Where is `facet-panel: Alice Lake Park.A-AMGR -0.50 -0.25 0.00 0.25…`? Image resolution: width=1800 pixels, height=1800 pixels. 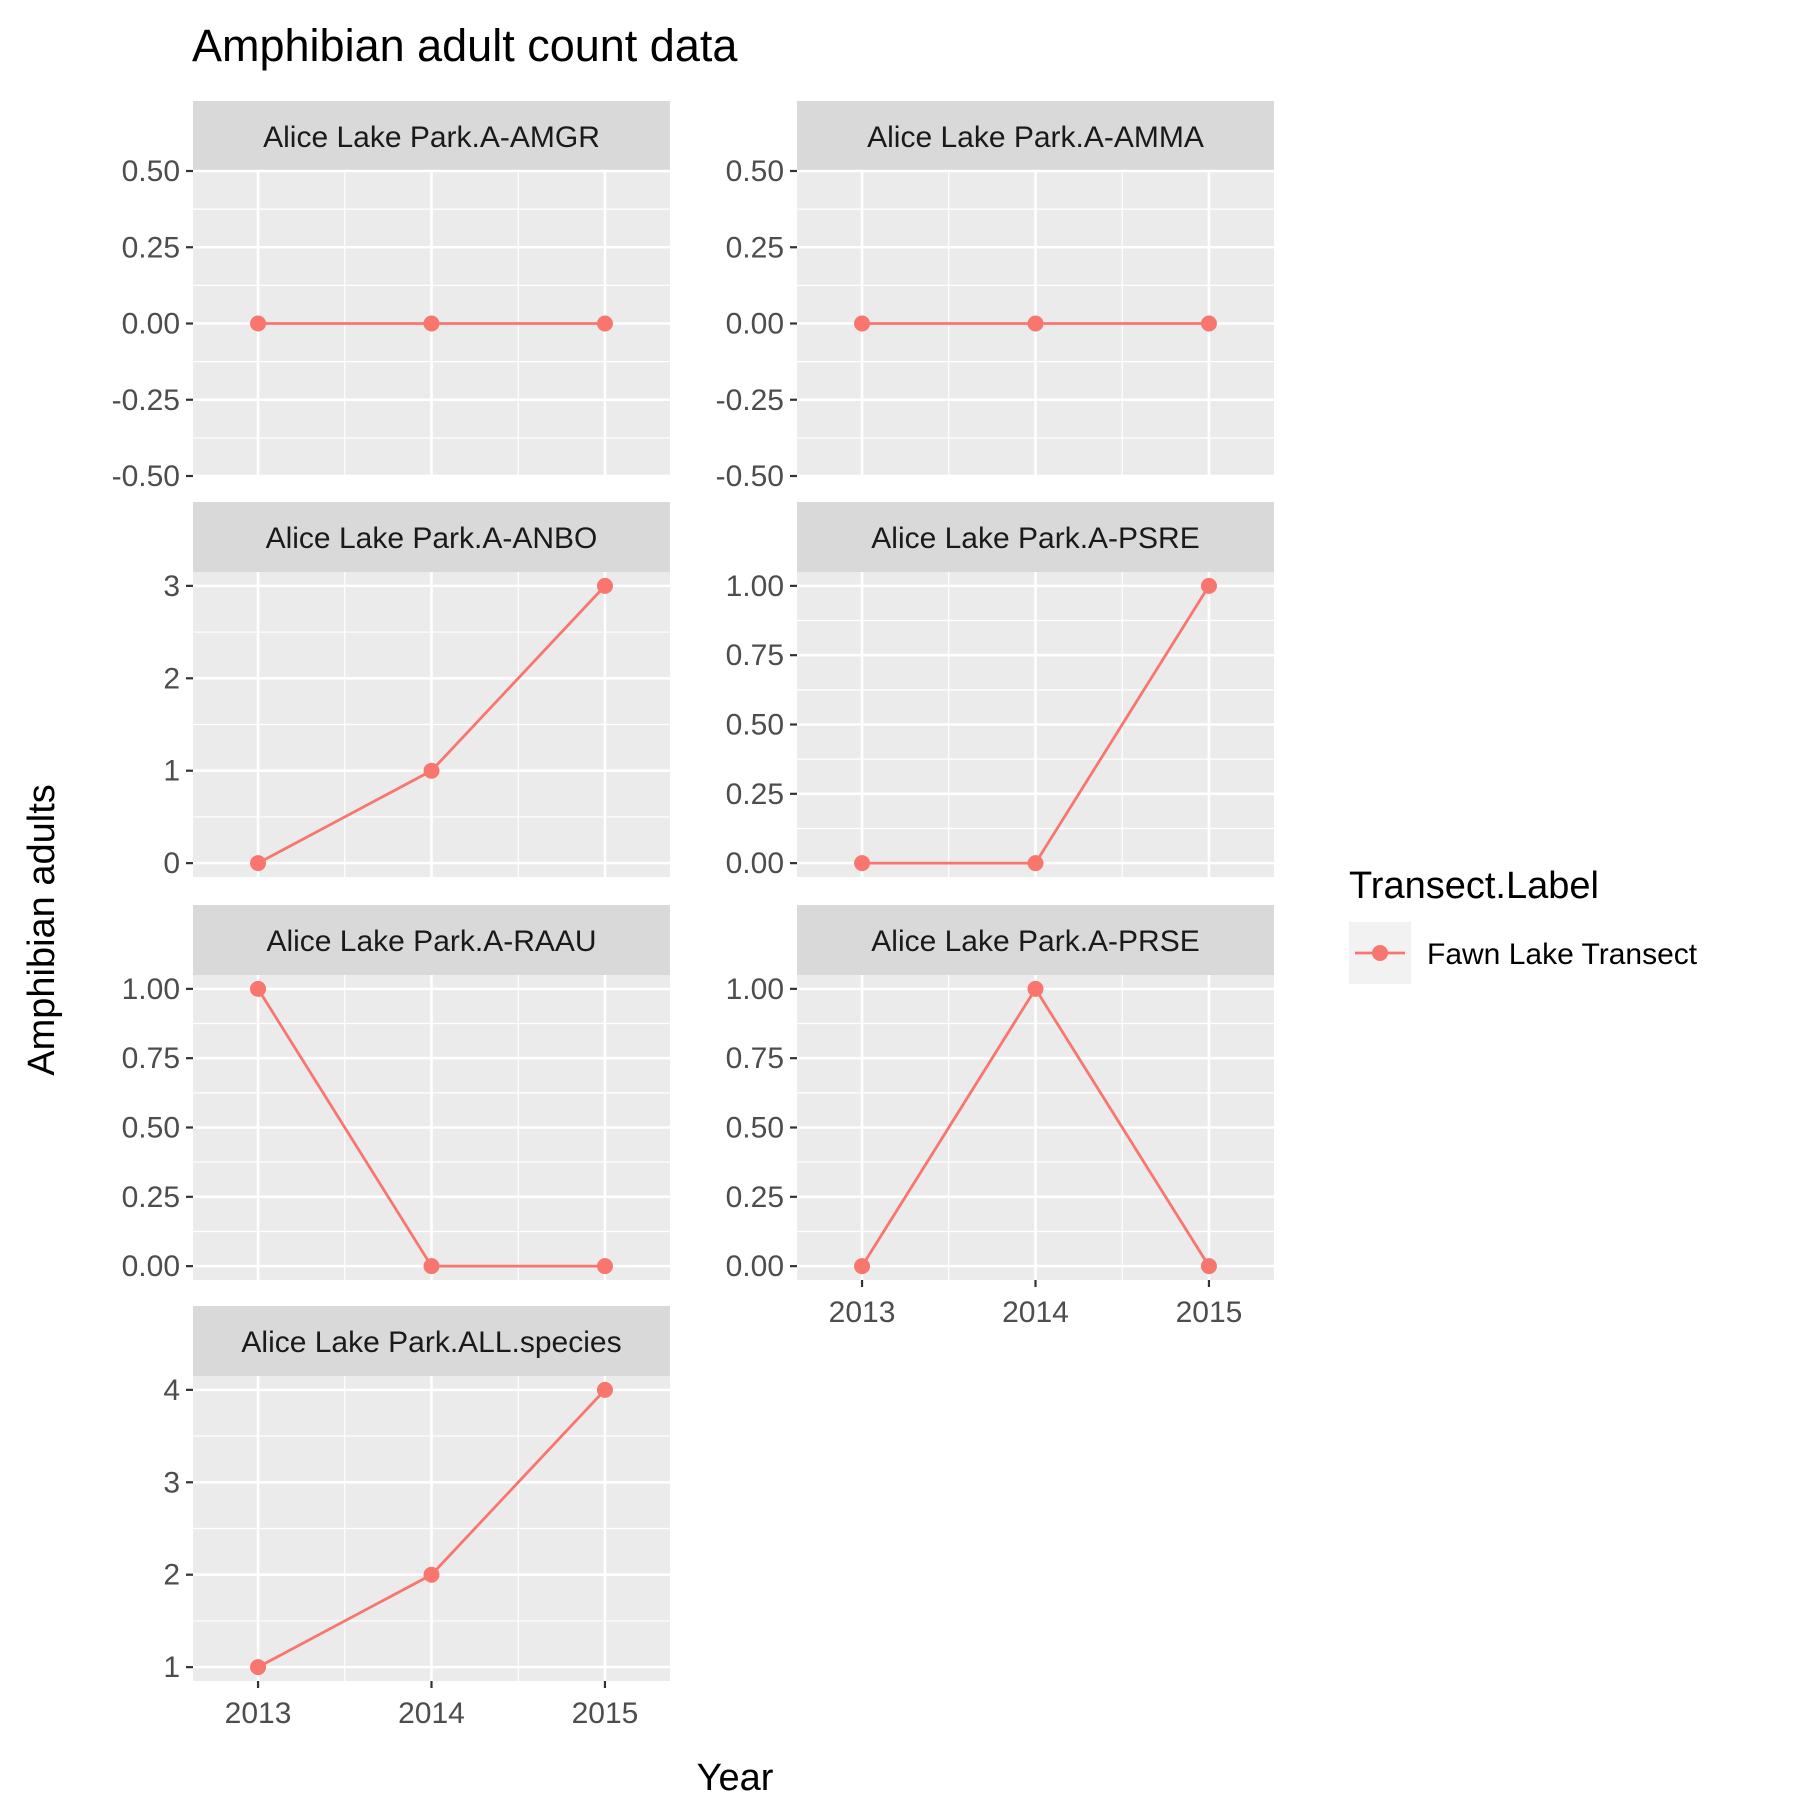 facet-panel: Alice Lake Park.A-AMGR -0.50 -0.25 0.00 0.25… is located at coordinates (391, 297).